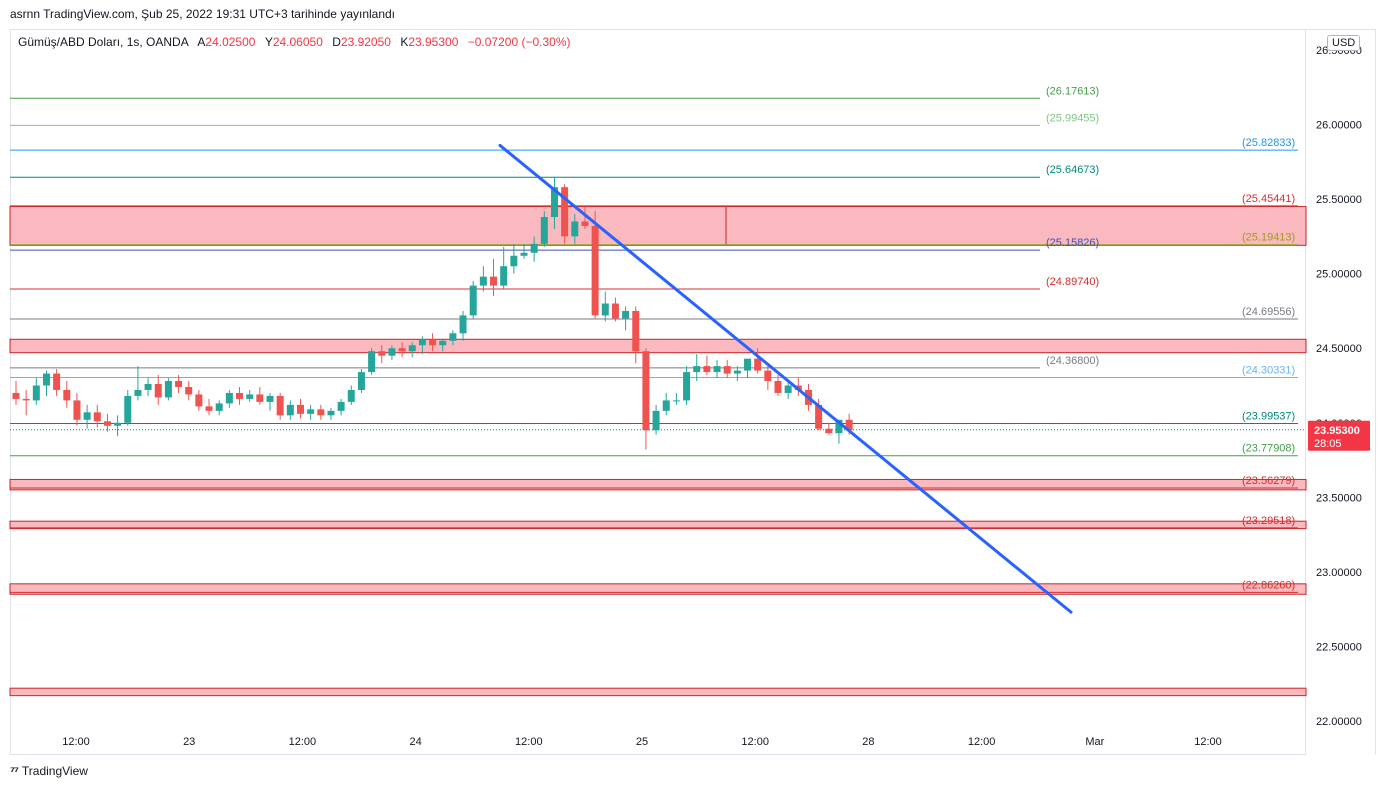 The width and height of the screenshot is (1386, 790). What do you see at coordinates (1344, 43) in the screenshot?
I see `currency-button: USD` at bounding box center [1344, 43].